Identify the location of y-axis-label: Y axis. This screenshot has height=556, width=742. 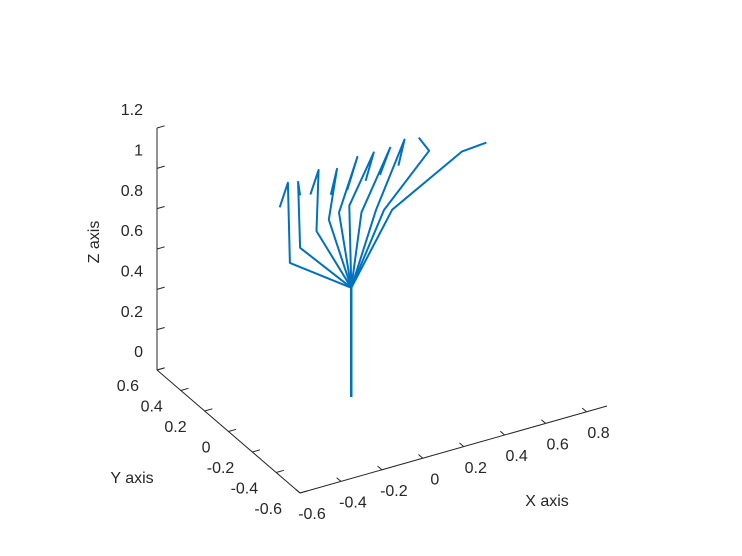
(131, 478).